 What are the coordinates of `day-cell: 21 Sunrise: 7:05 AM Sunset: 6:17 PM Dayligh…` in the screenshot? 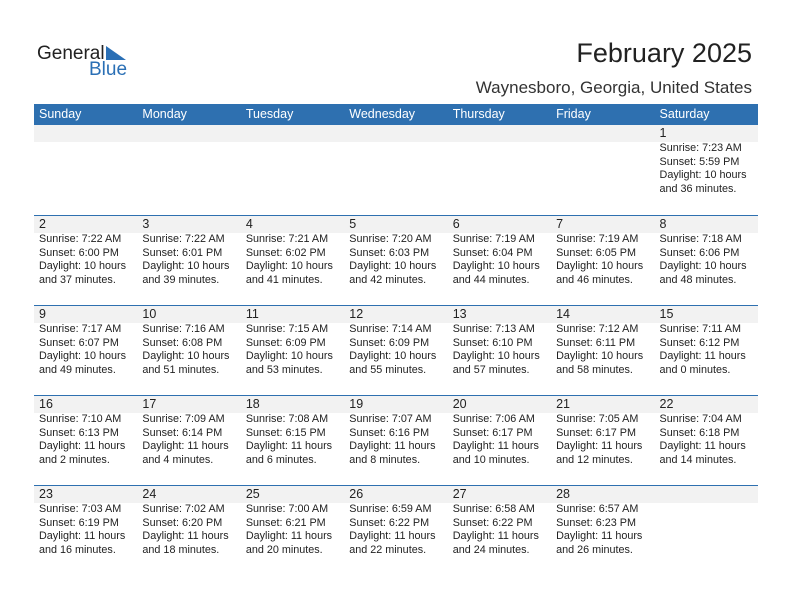 It's located at (602, 440).